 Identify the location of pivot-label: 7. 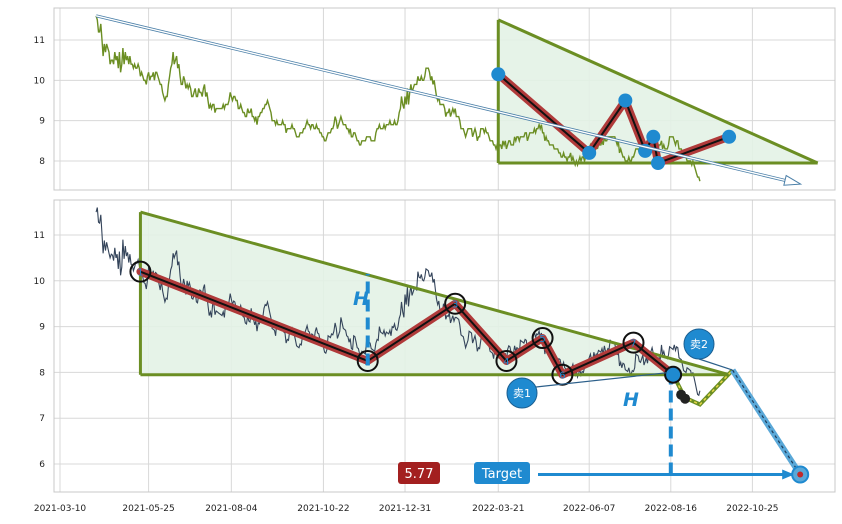
(633, 344).